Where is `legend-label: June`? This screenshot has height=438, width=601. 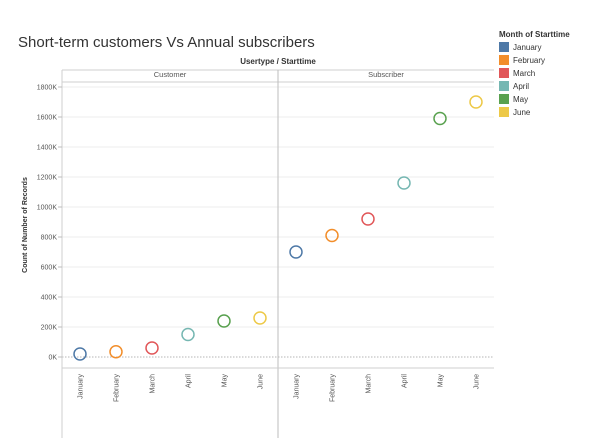 legend-label: June is located at coordinates (522, 112).